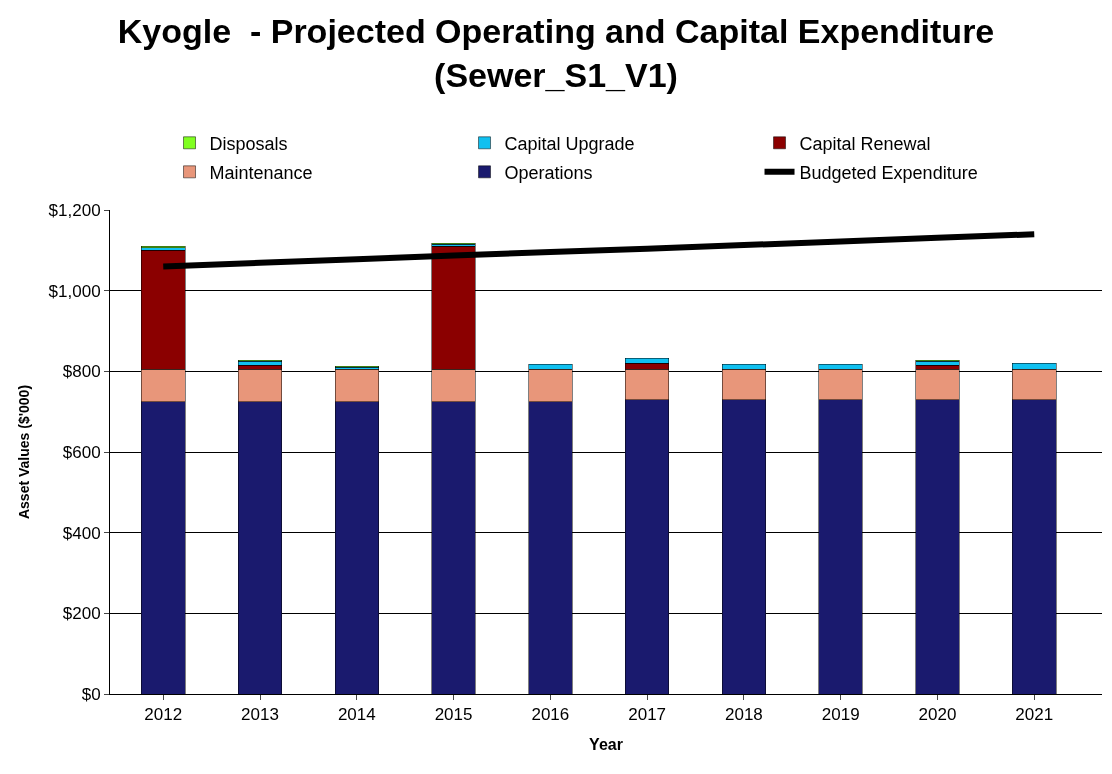  Describe the element at coordinates (81, 372) in the screenshot. I see `y-tick-label: $800` at that location.